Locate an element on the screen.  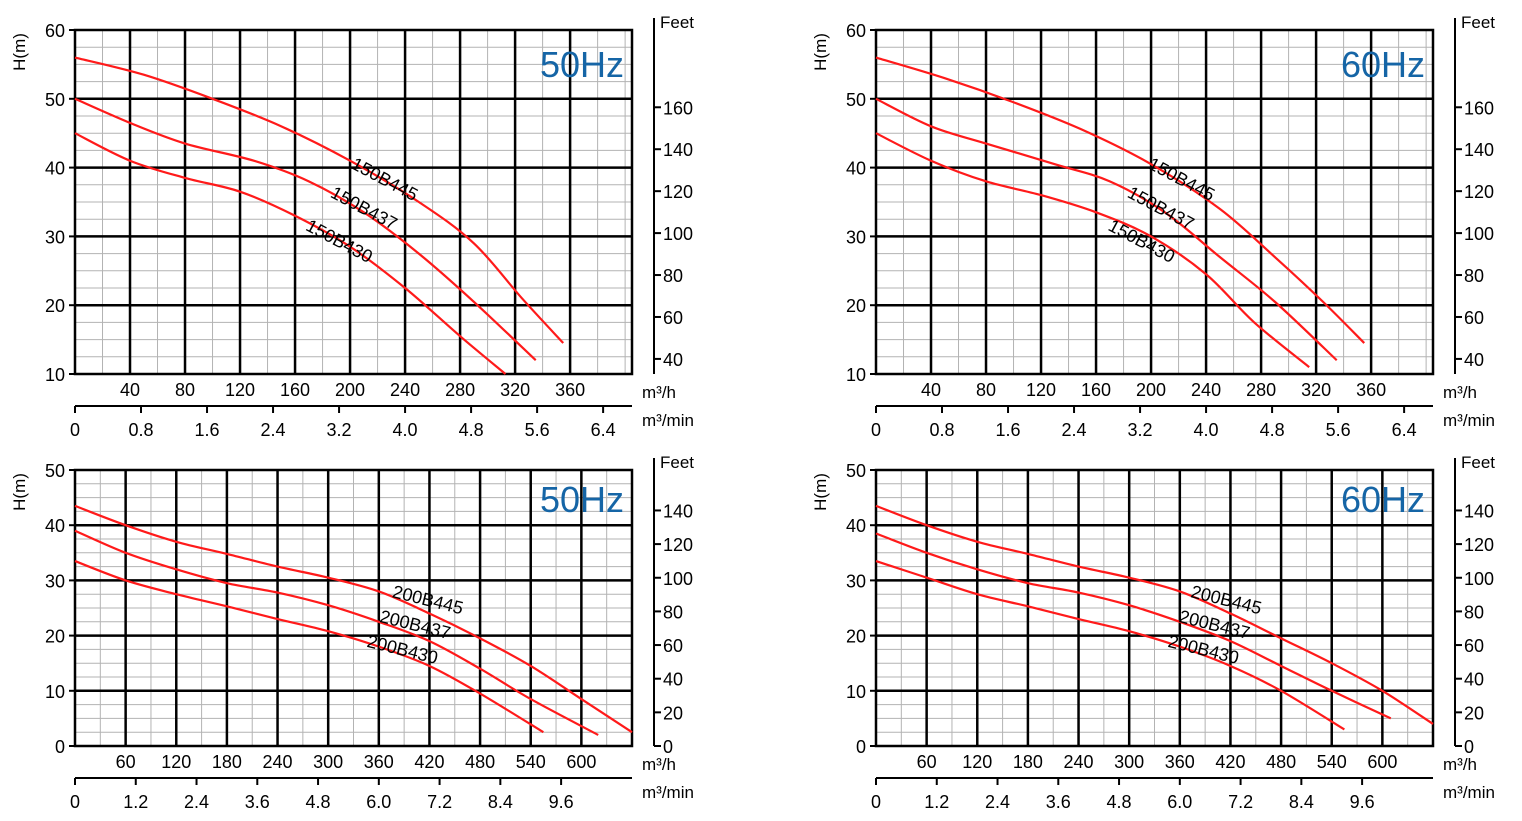
flow-min-tick-label: 6.4 is located at coordinates (1404, 430).